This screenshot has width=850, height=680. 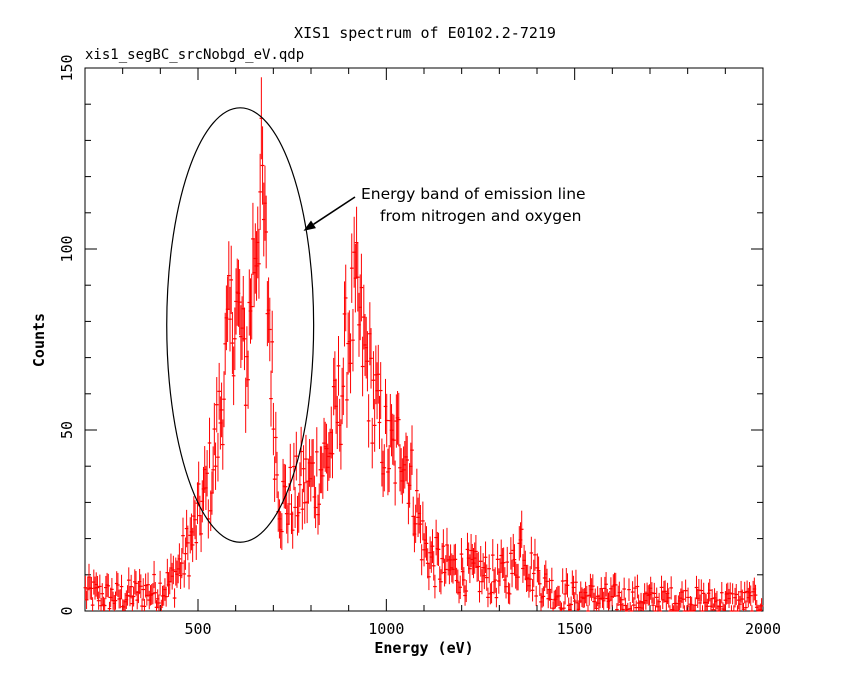 What do you see at coordinates (197, 629) in the screenshot?
I see `x-tick-label: 500` at bounding box center [197, 629].